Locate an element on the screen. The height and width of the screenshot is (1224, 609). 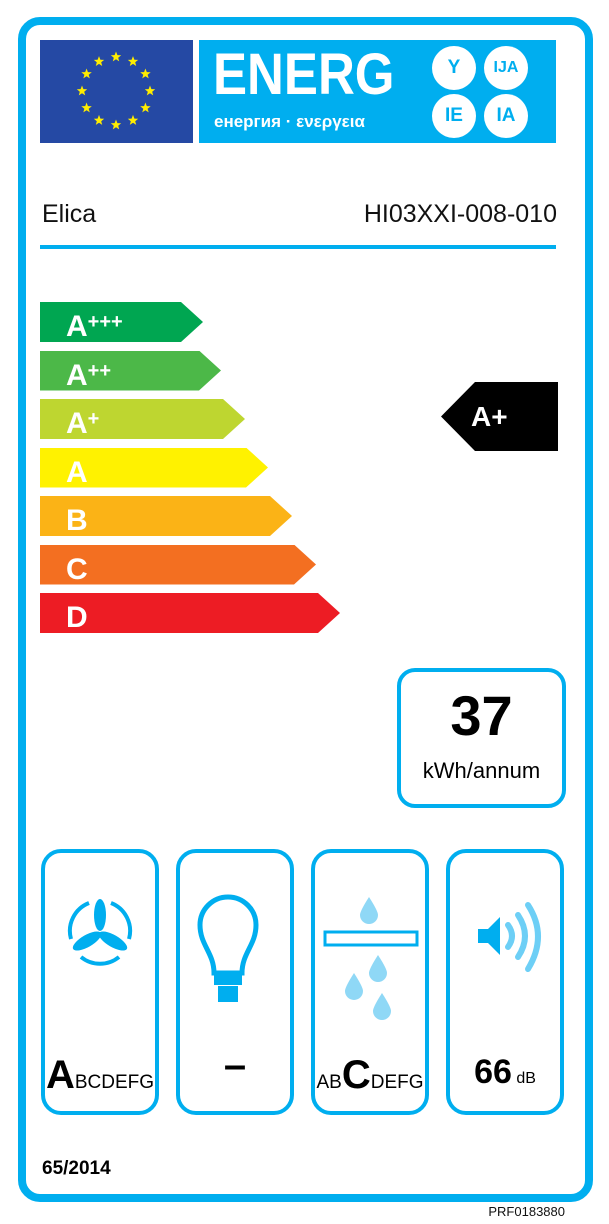
grease-filter-box: ABCDEFG is located at coordinates (370, 982).